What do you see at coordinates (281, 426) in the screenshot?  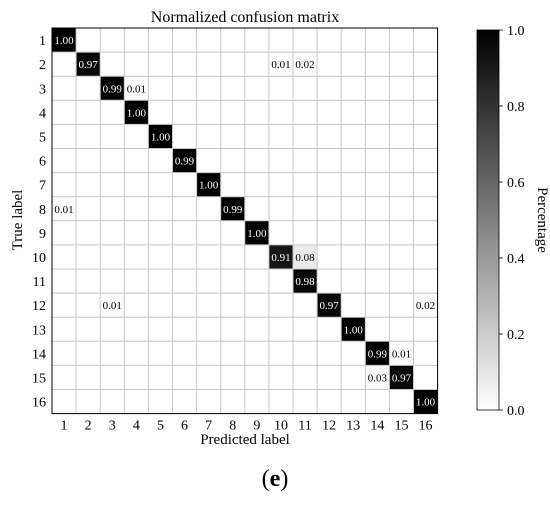 I see `x-tick-10: 10` at bounding box center [281, 426].